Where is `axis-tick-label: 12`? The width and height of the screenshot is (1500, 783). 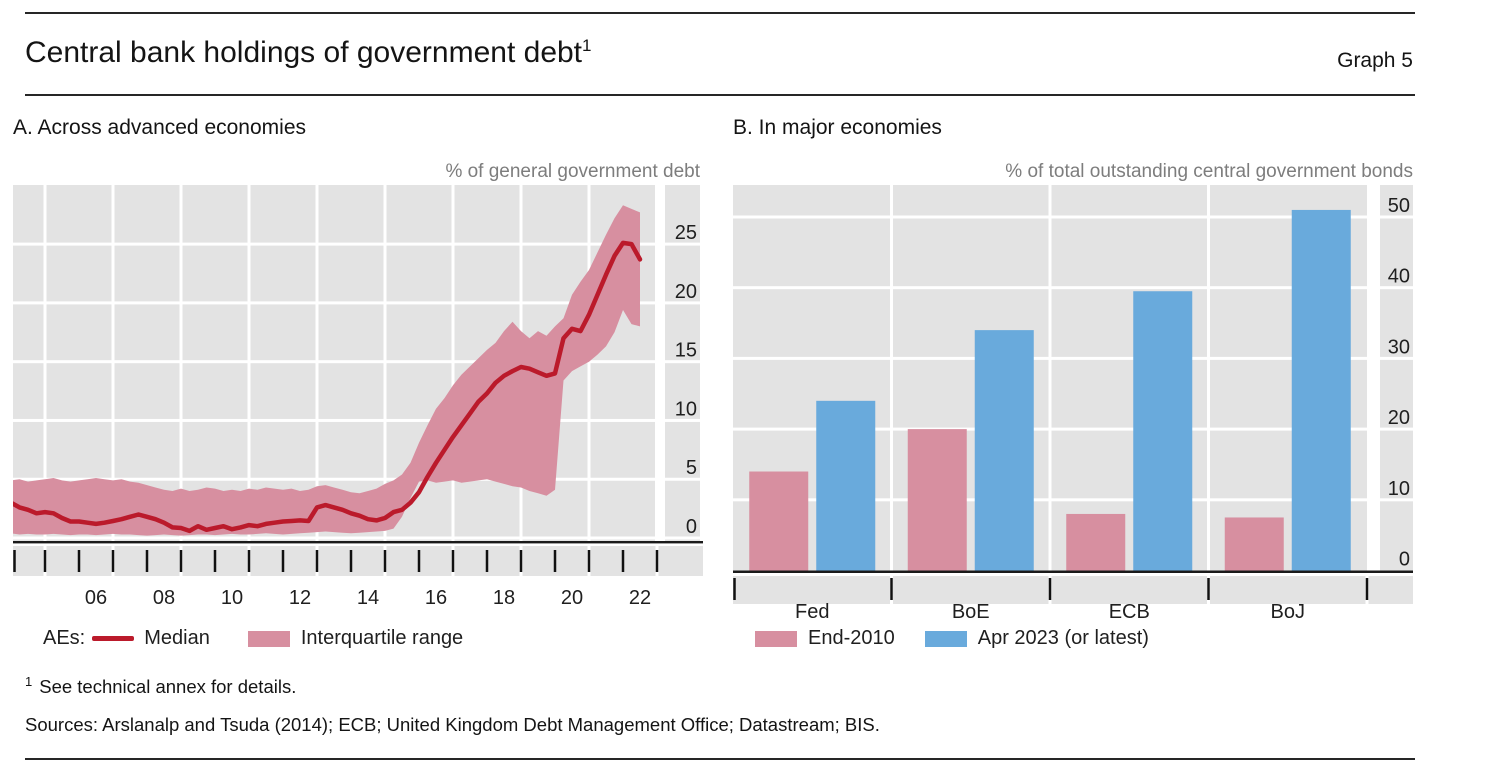 axis-tick-label: 12 is located at coordinates (300, 598).